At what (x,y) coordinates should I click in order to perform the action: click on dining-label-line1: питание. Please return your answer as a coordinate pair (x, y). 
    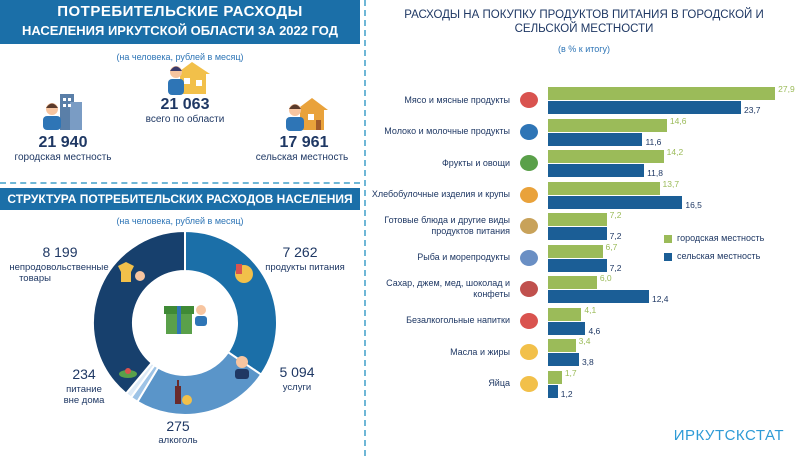
    Looking at the image, I should click on (84, 389).